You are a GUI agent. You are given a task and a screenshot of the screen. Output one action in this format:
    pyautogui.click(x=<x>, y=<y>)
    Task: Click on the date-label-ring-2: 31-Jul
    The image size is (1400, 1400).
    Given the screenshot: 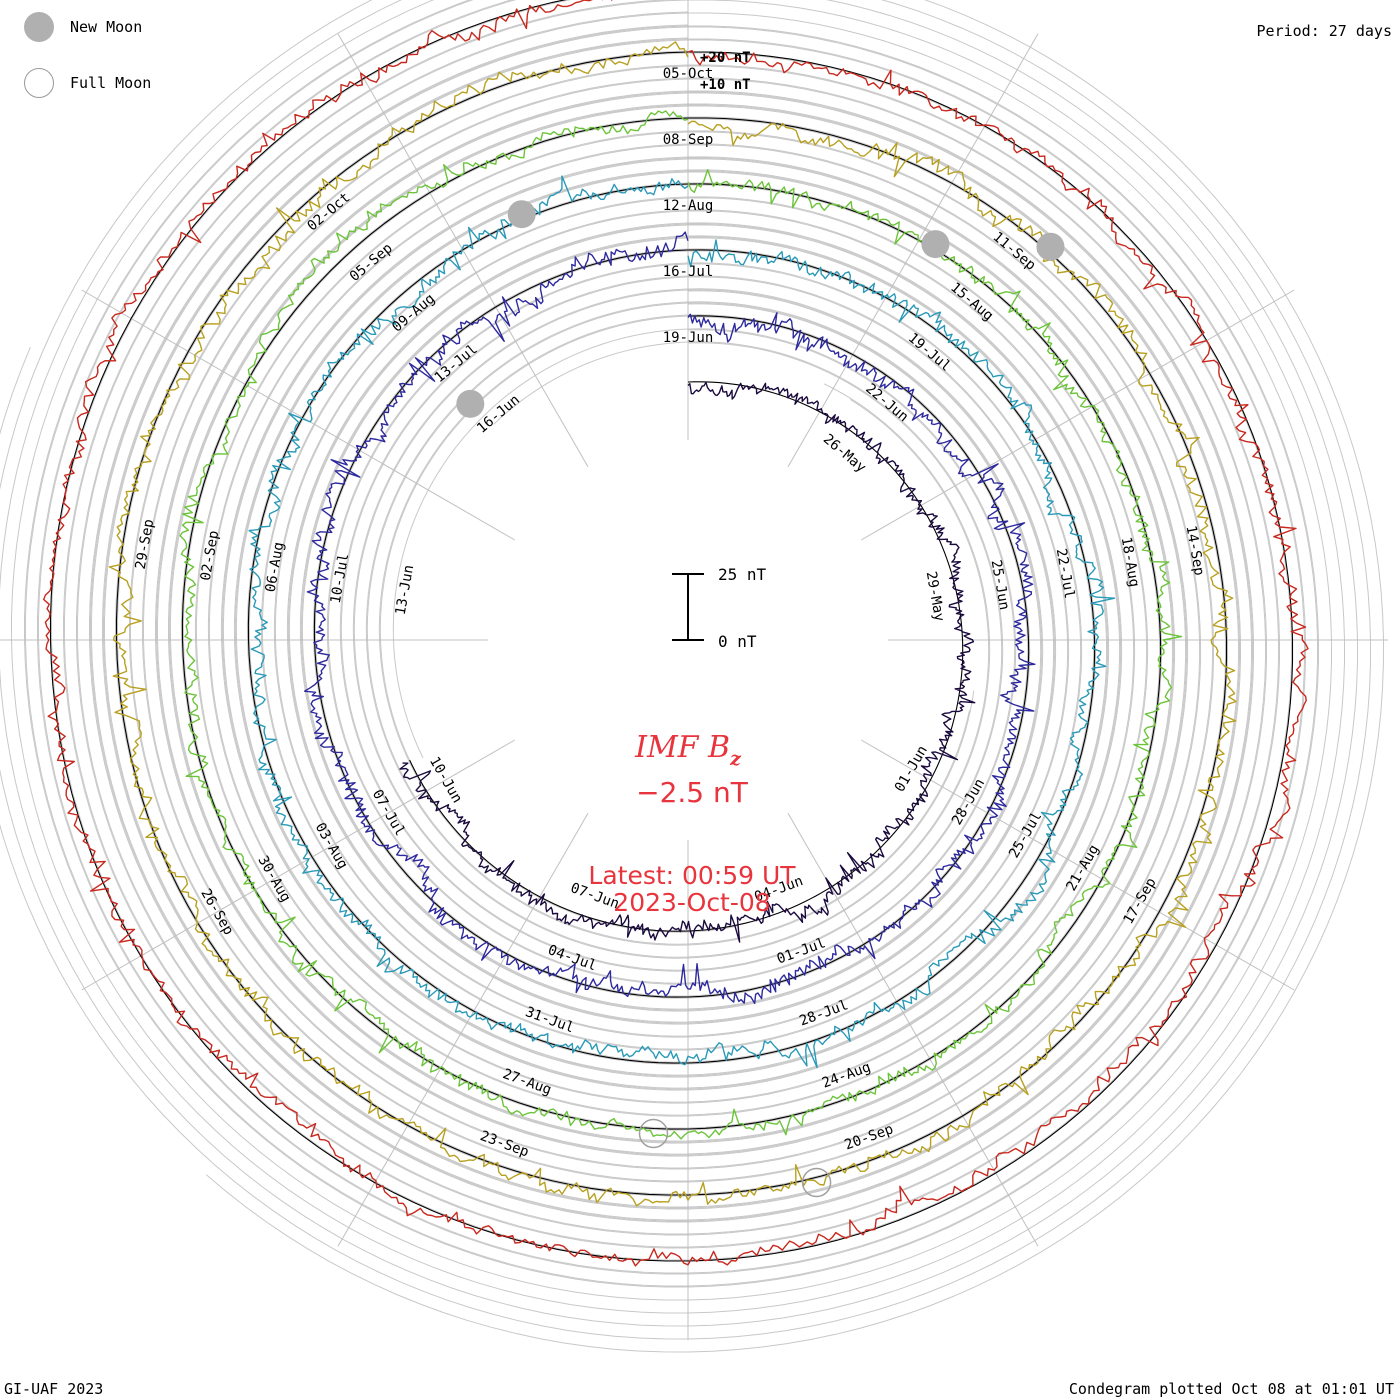 What is the action you would take?
    pyautogui.click(x=549, y=1020)
    